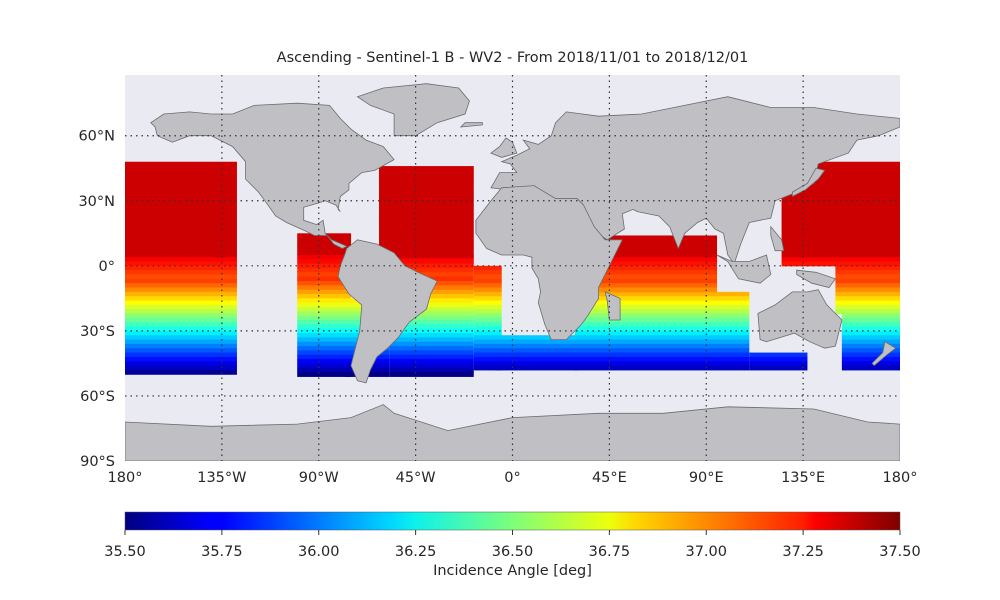 Image resolution: width=1000 pixels, height=600 pixels. Describe the element at coordinates (125, 478) in the screenshot. I see `longitude-tick-label: 180°` at that location.